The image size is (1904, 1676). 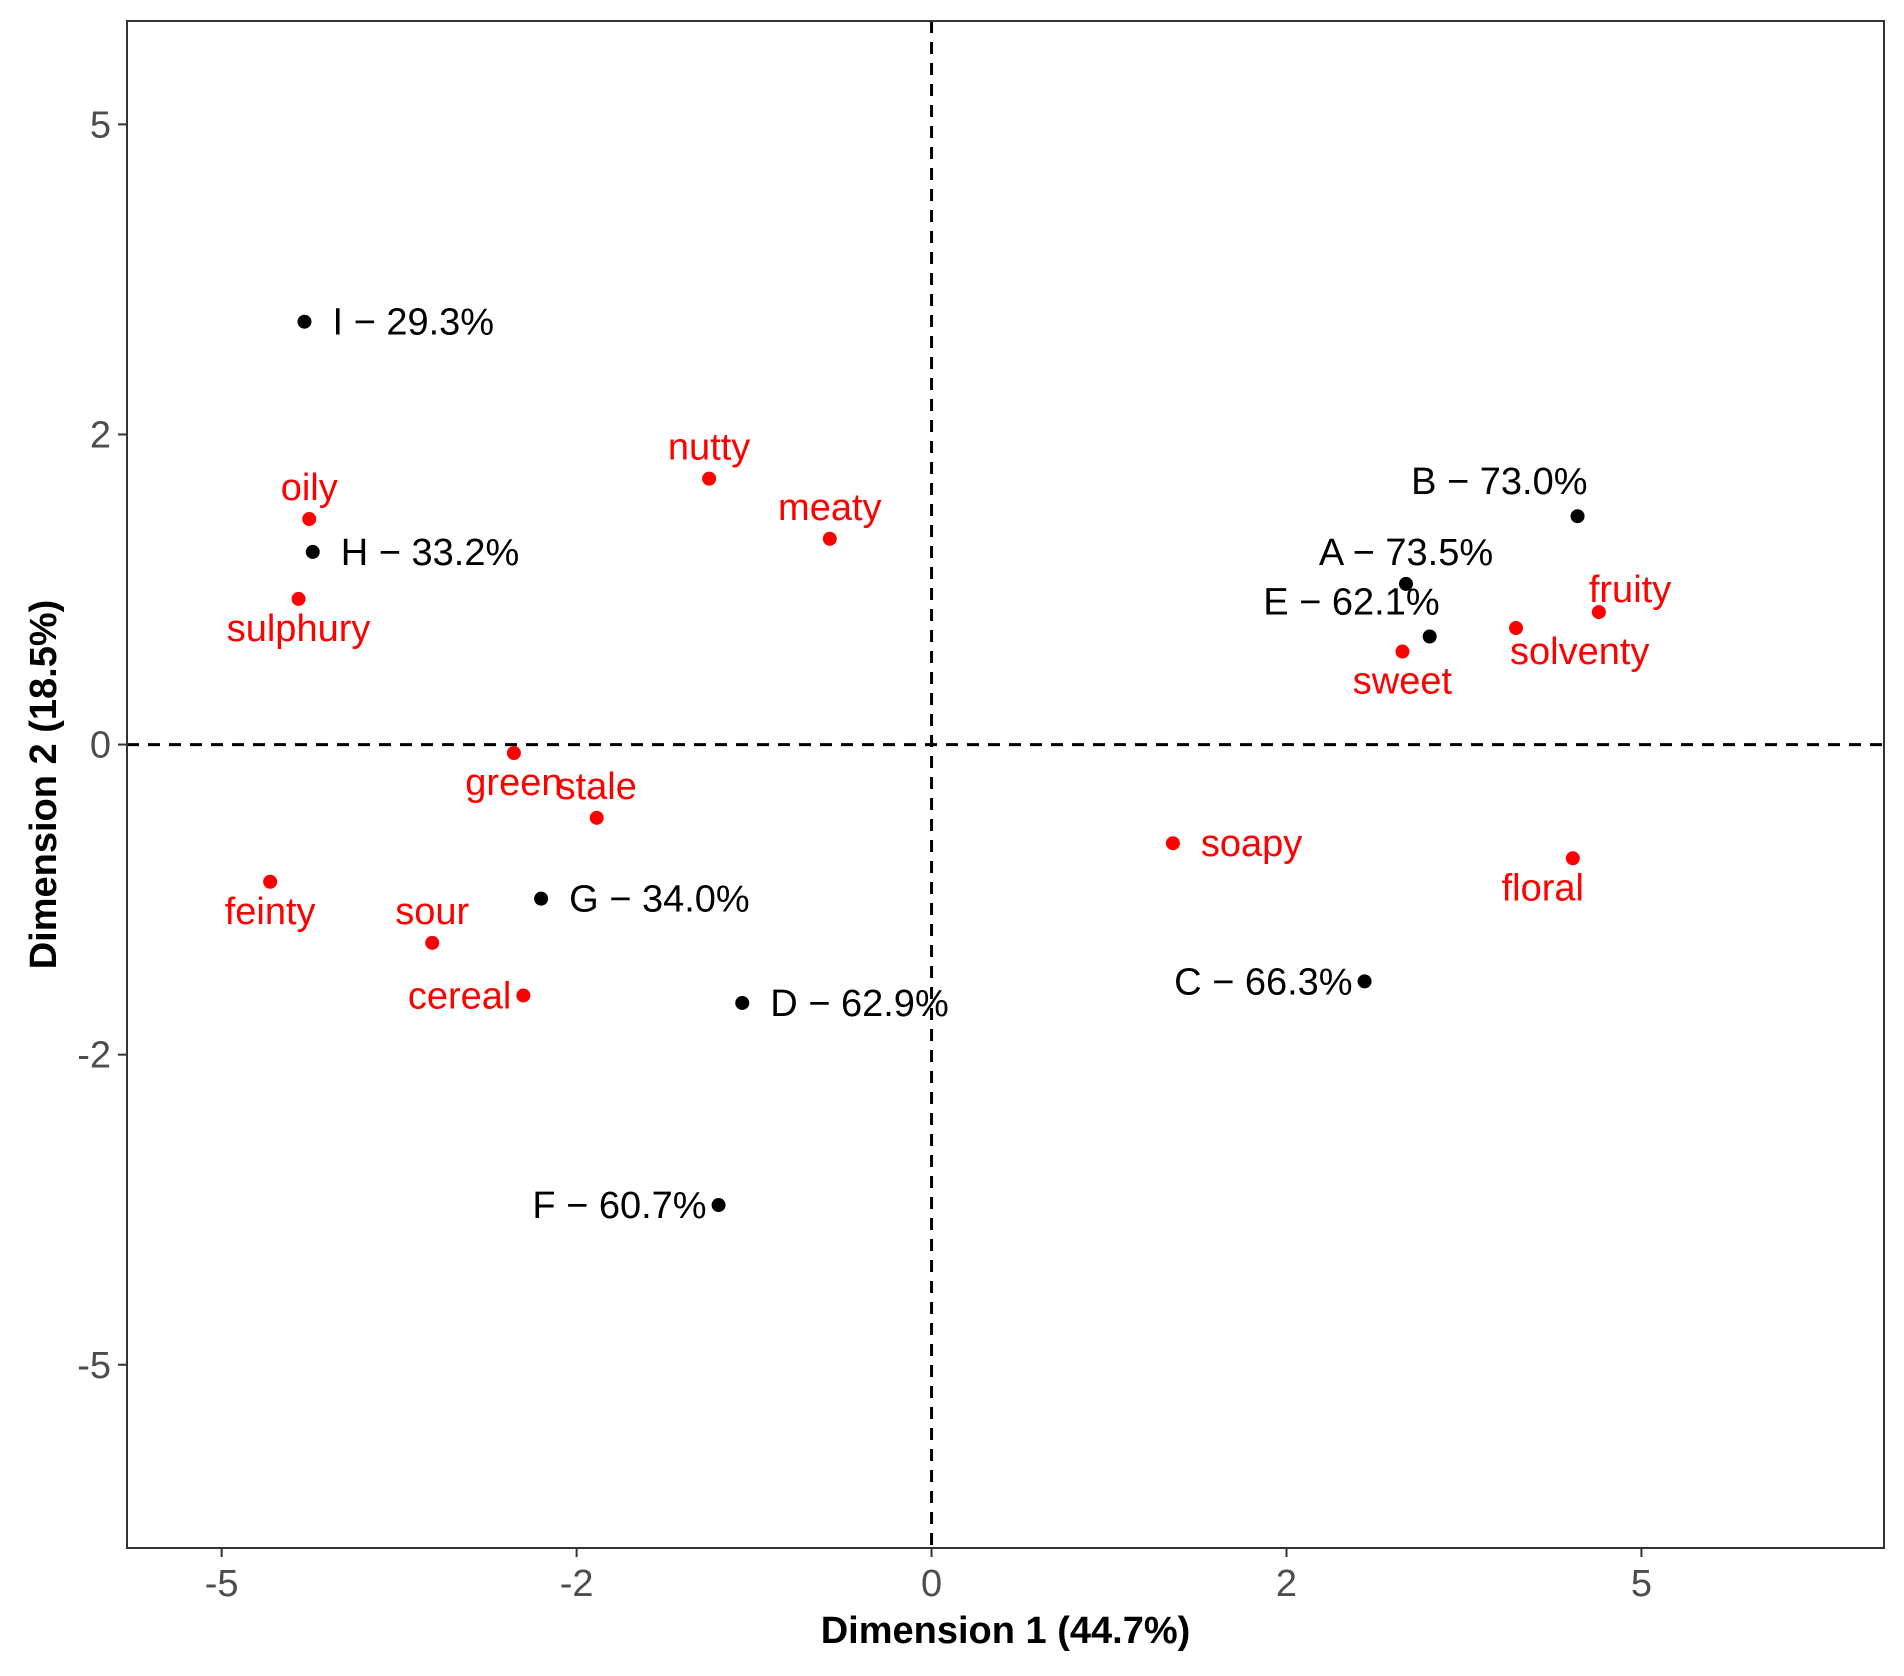 What do you see at coordinates (1006, 1631) in the screenshot?
I see `x-axis-title: Dimension 1 (44.7%)` at bounding box center [1006, 1631].